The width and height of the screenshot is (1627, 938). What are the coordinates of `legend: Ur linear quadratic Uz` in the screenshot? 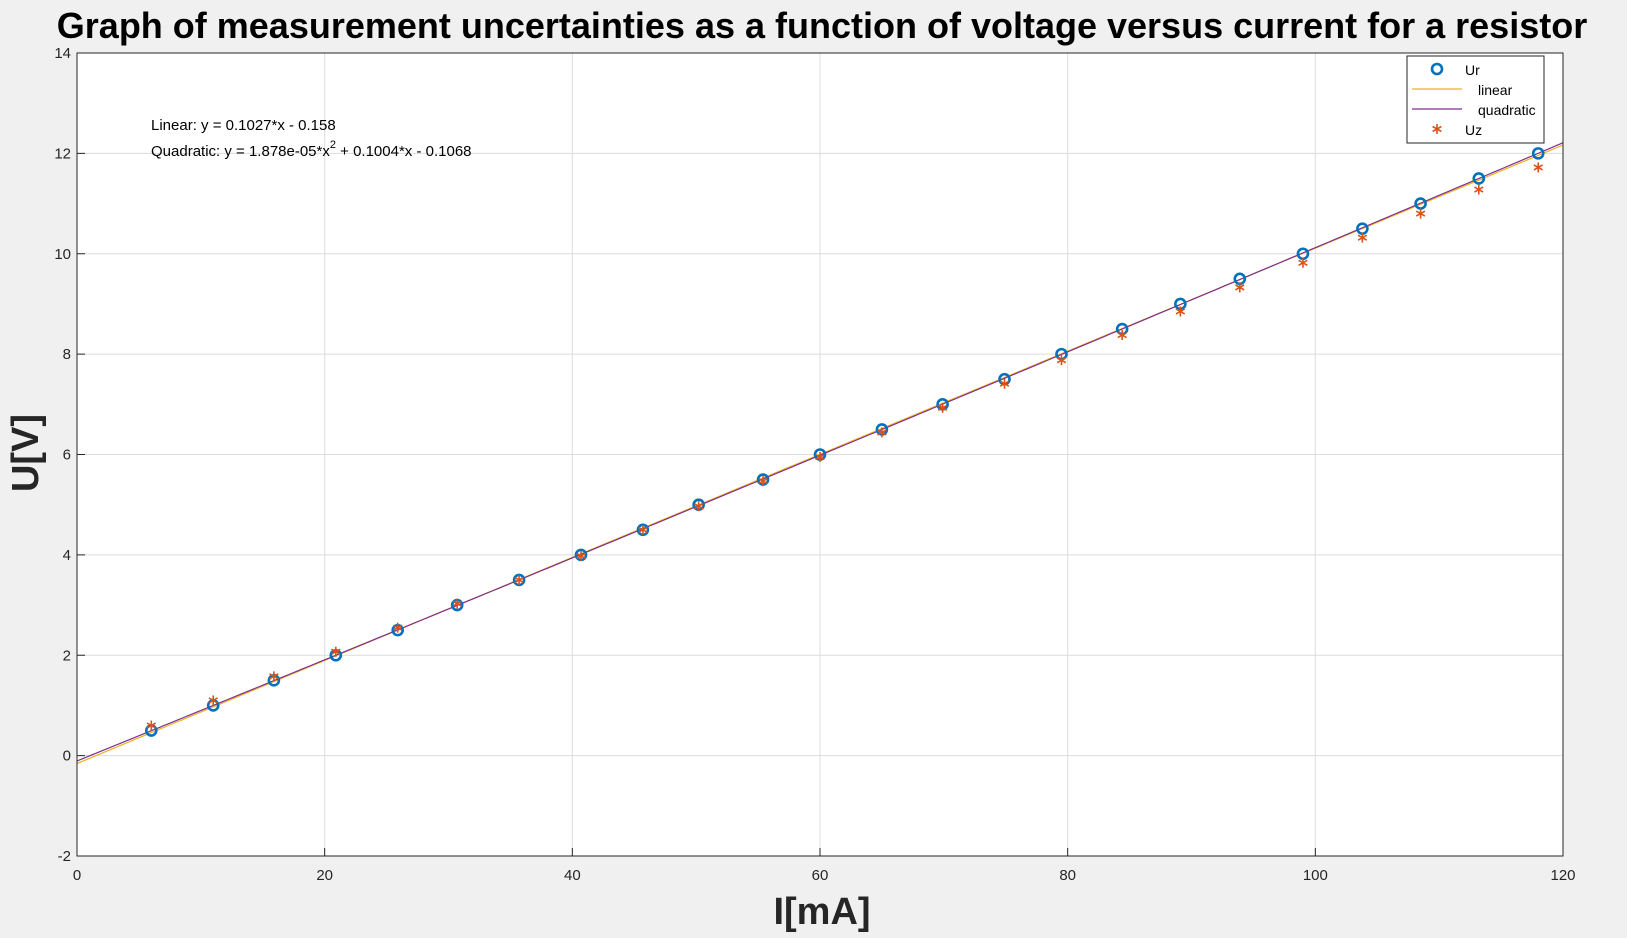 It's located at (1475, 99).